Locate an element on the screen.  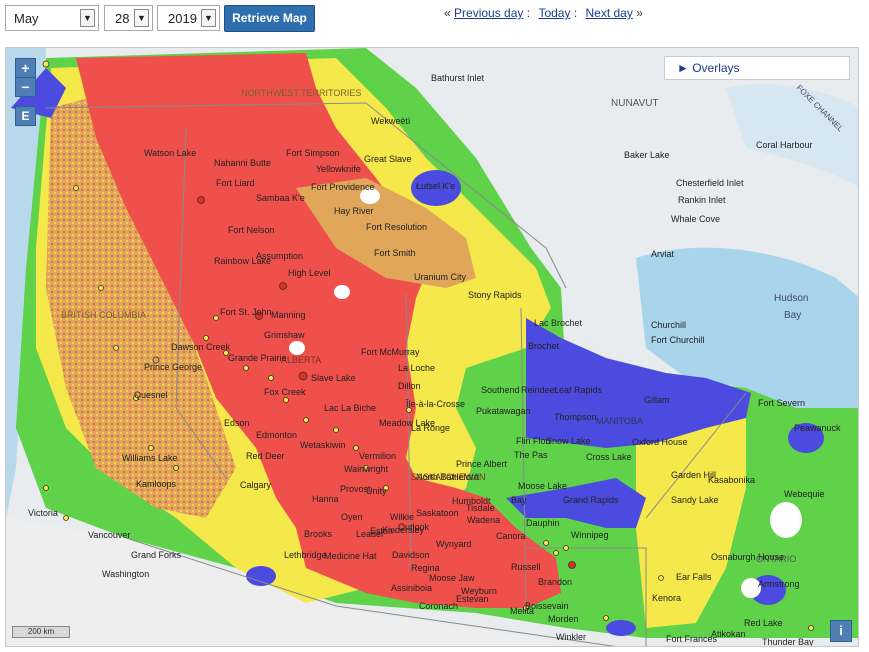
danger-mixed-north is located at coordinates (386, 233).